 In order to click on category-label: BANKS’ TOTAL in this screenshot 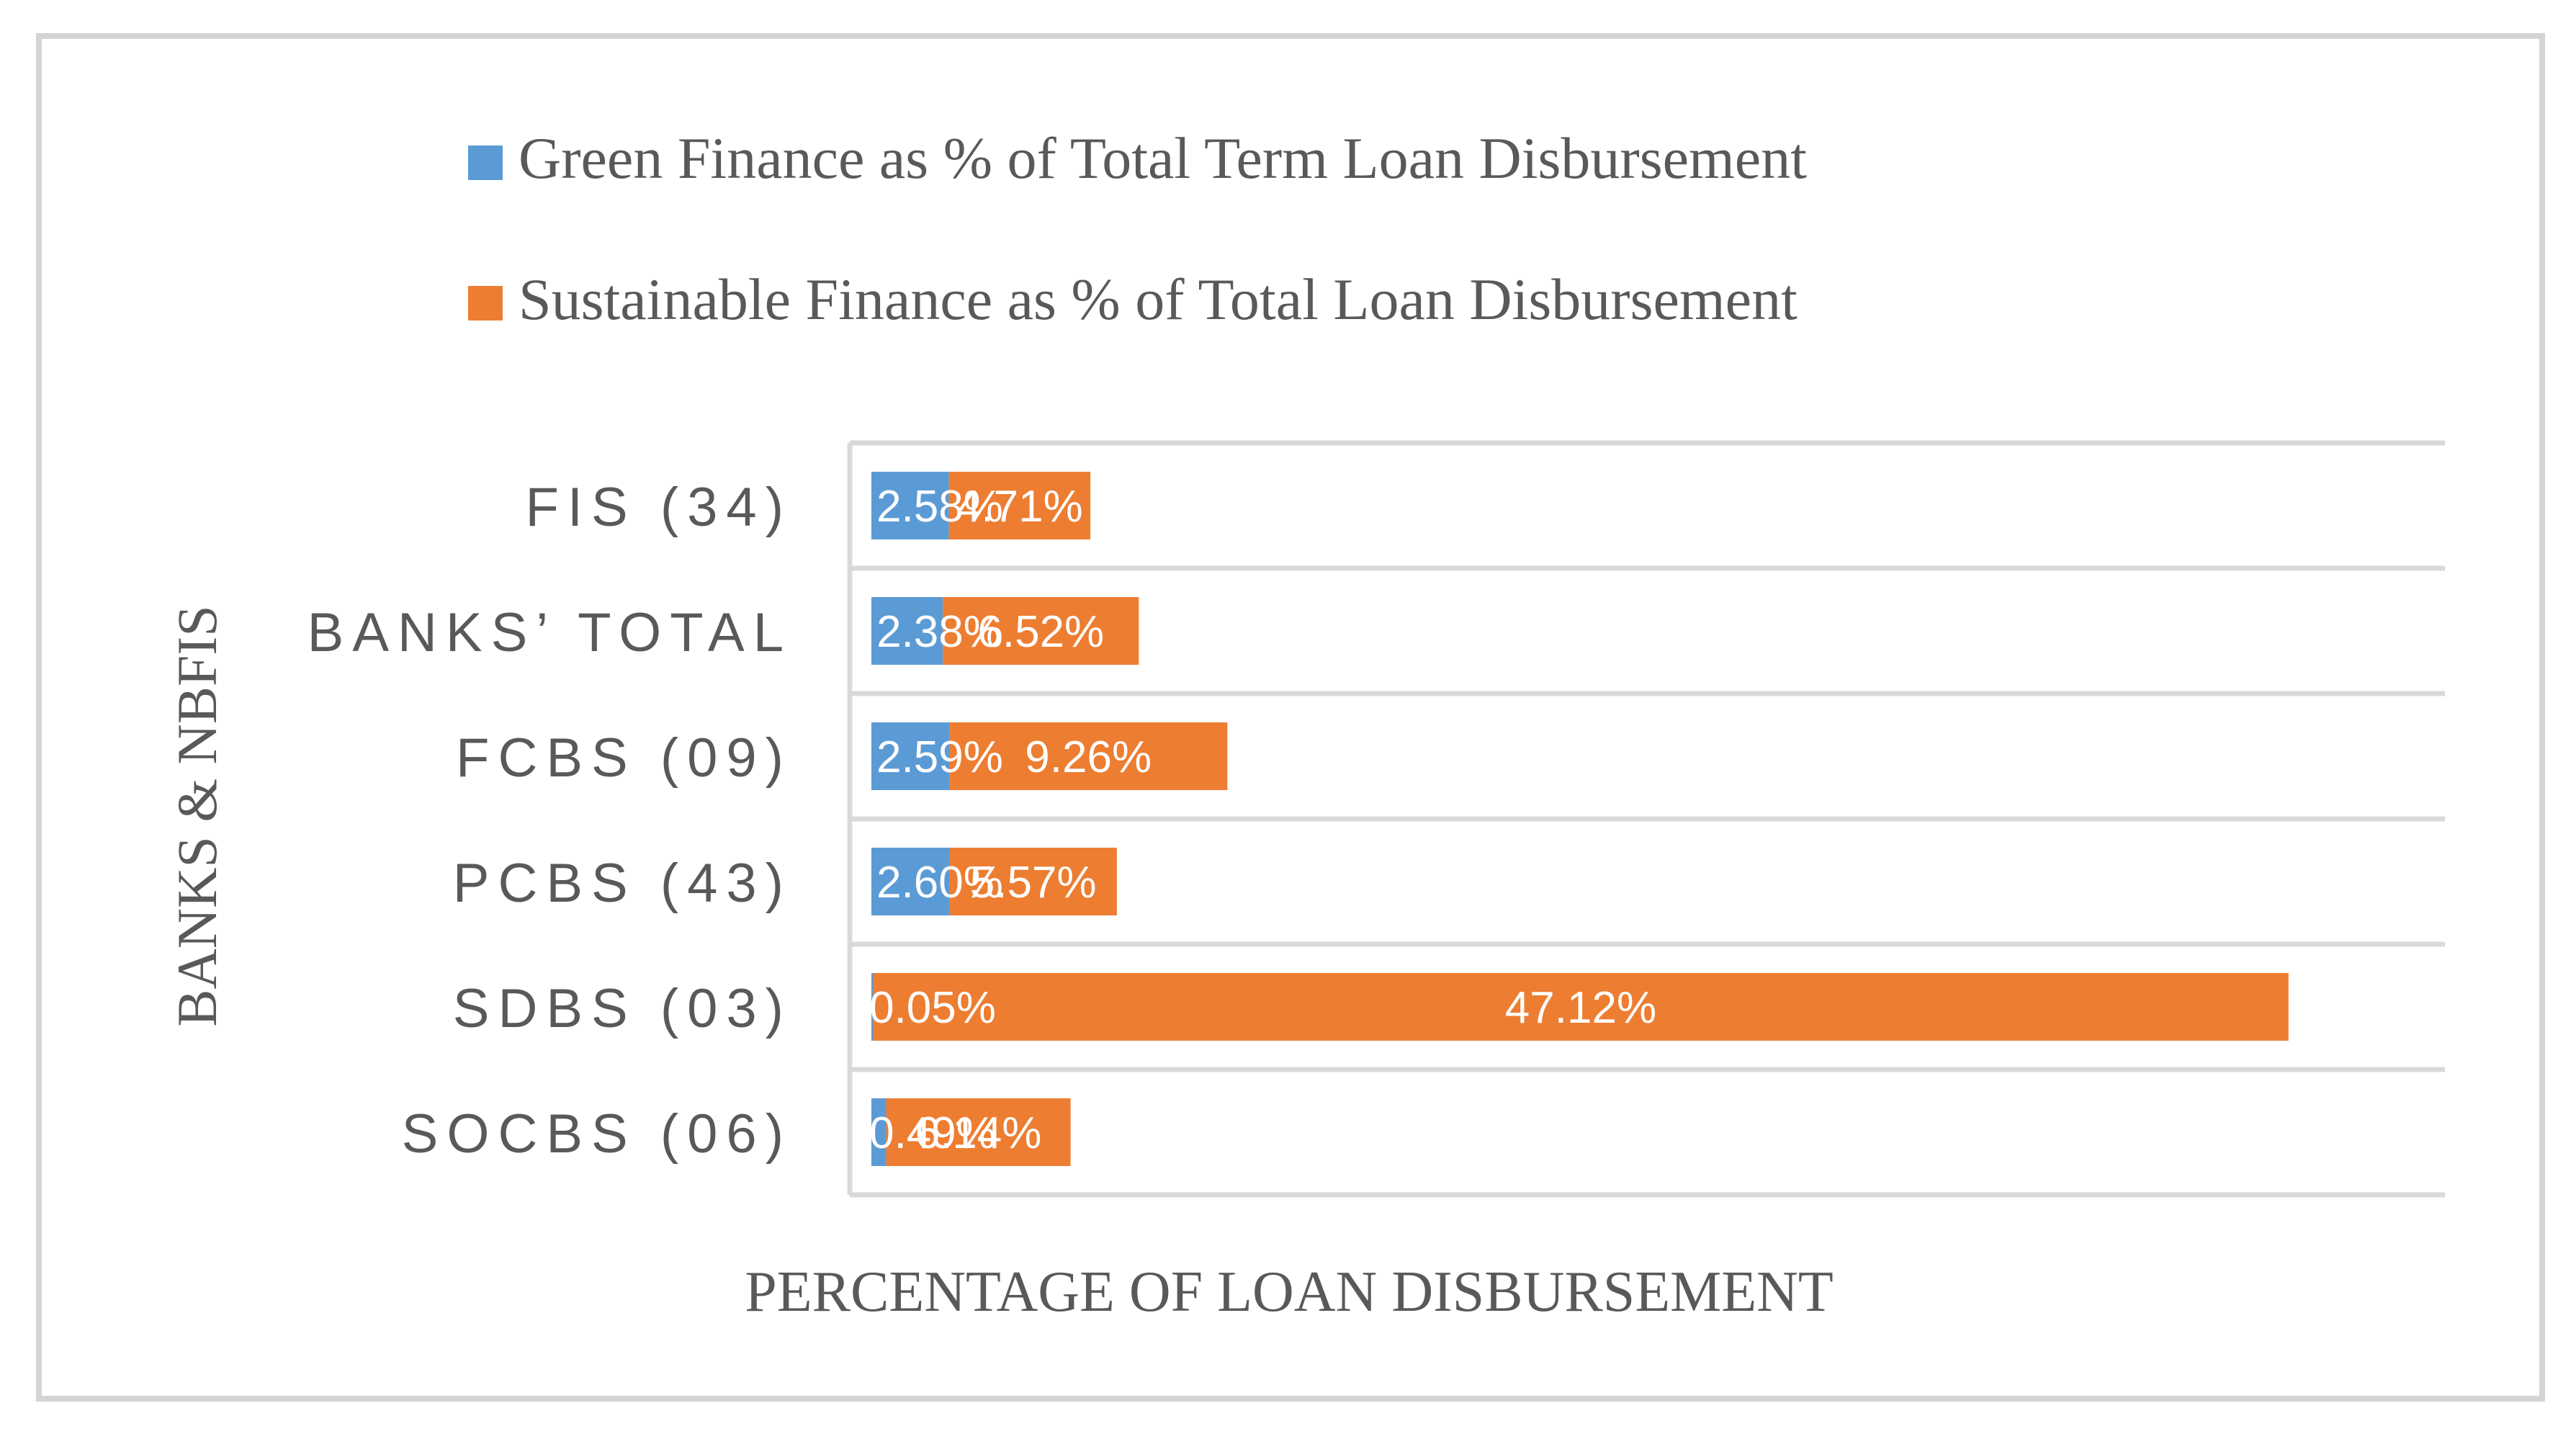, I will do `click(550, 632)`.